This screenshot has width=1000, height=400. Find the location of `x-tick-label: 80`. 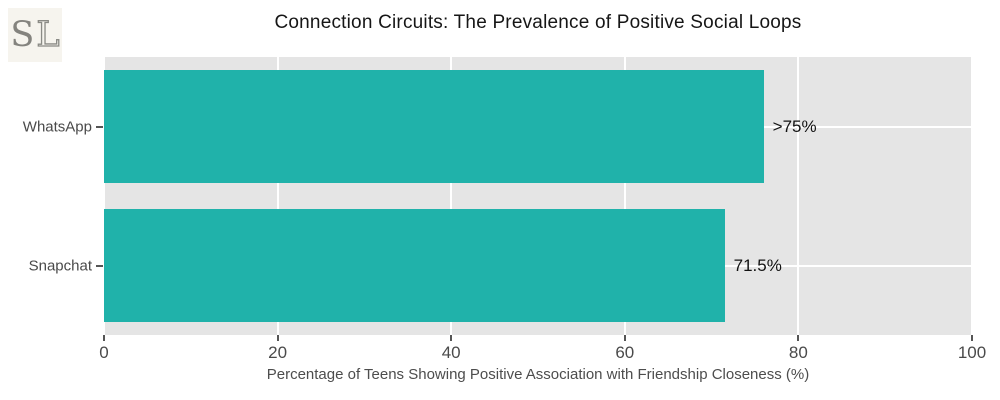

x-tick-label: 80 is located at coordinates (798, 352).